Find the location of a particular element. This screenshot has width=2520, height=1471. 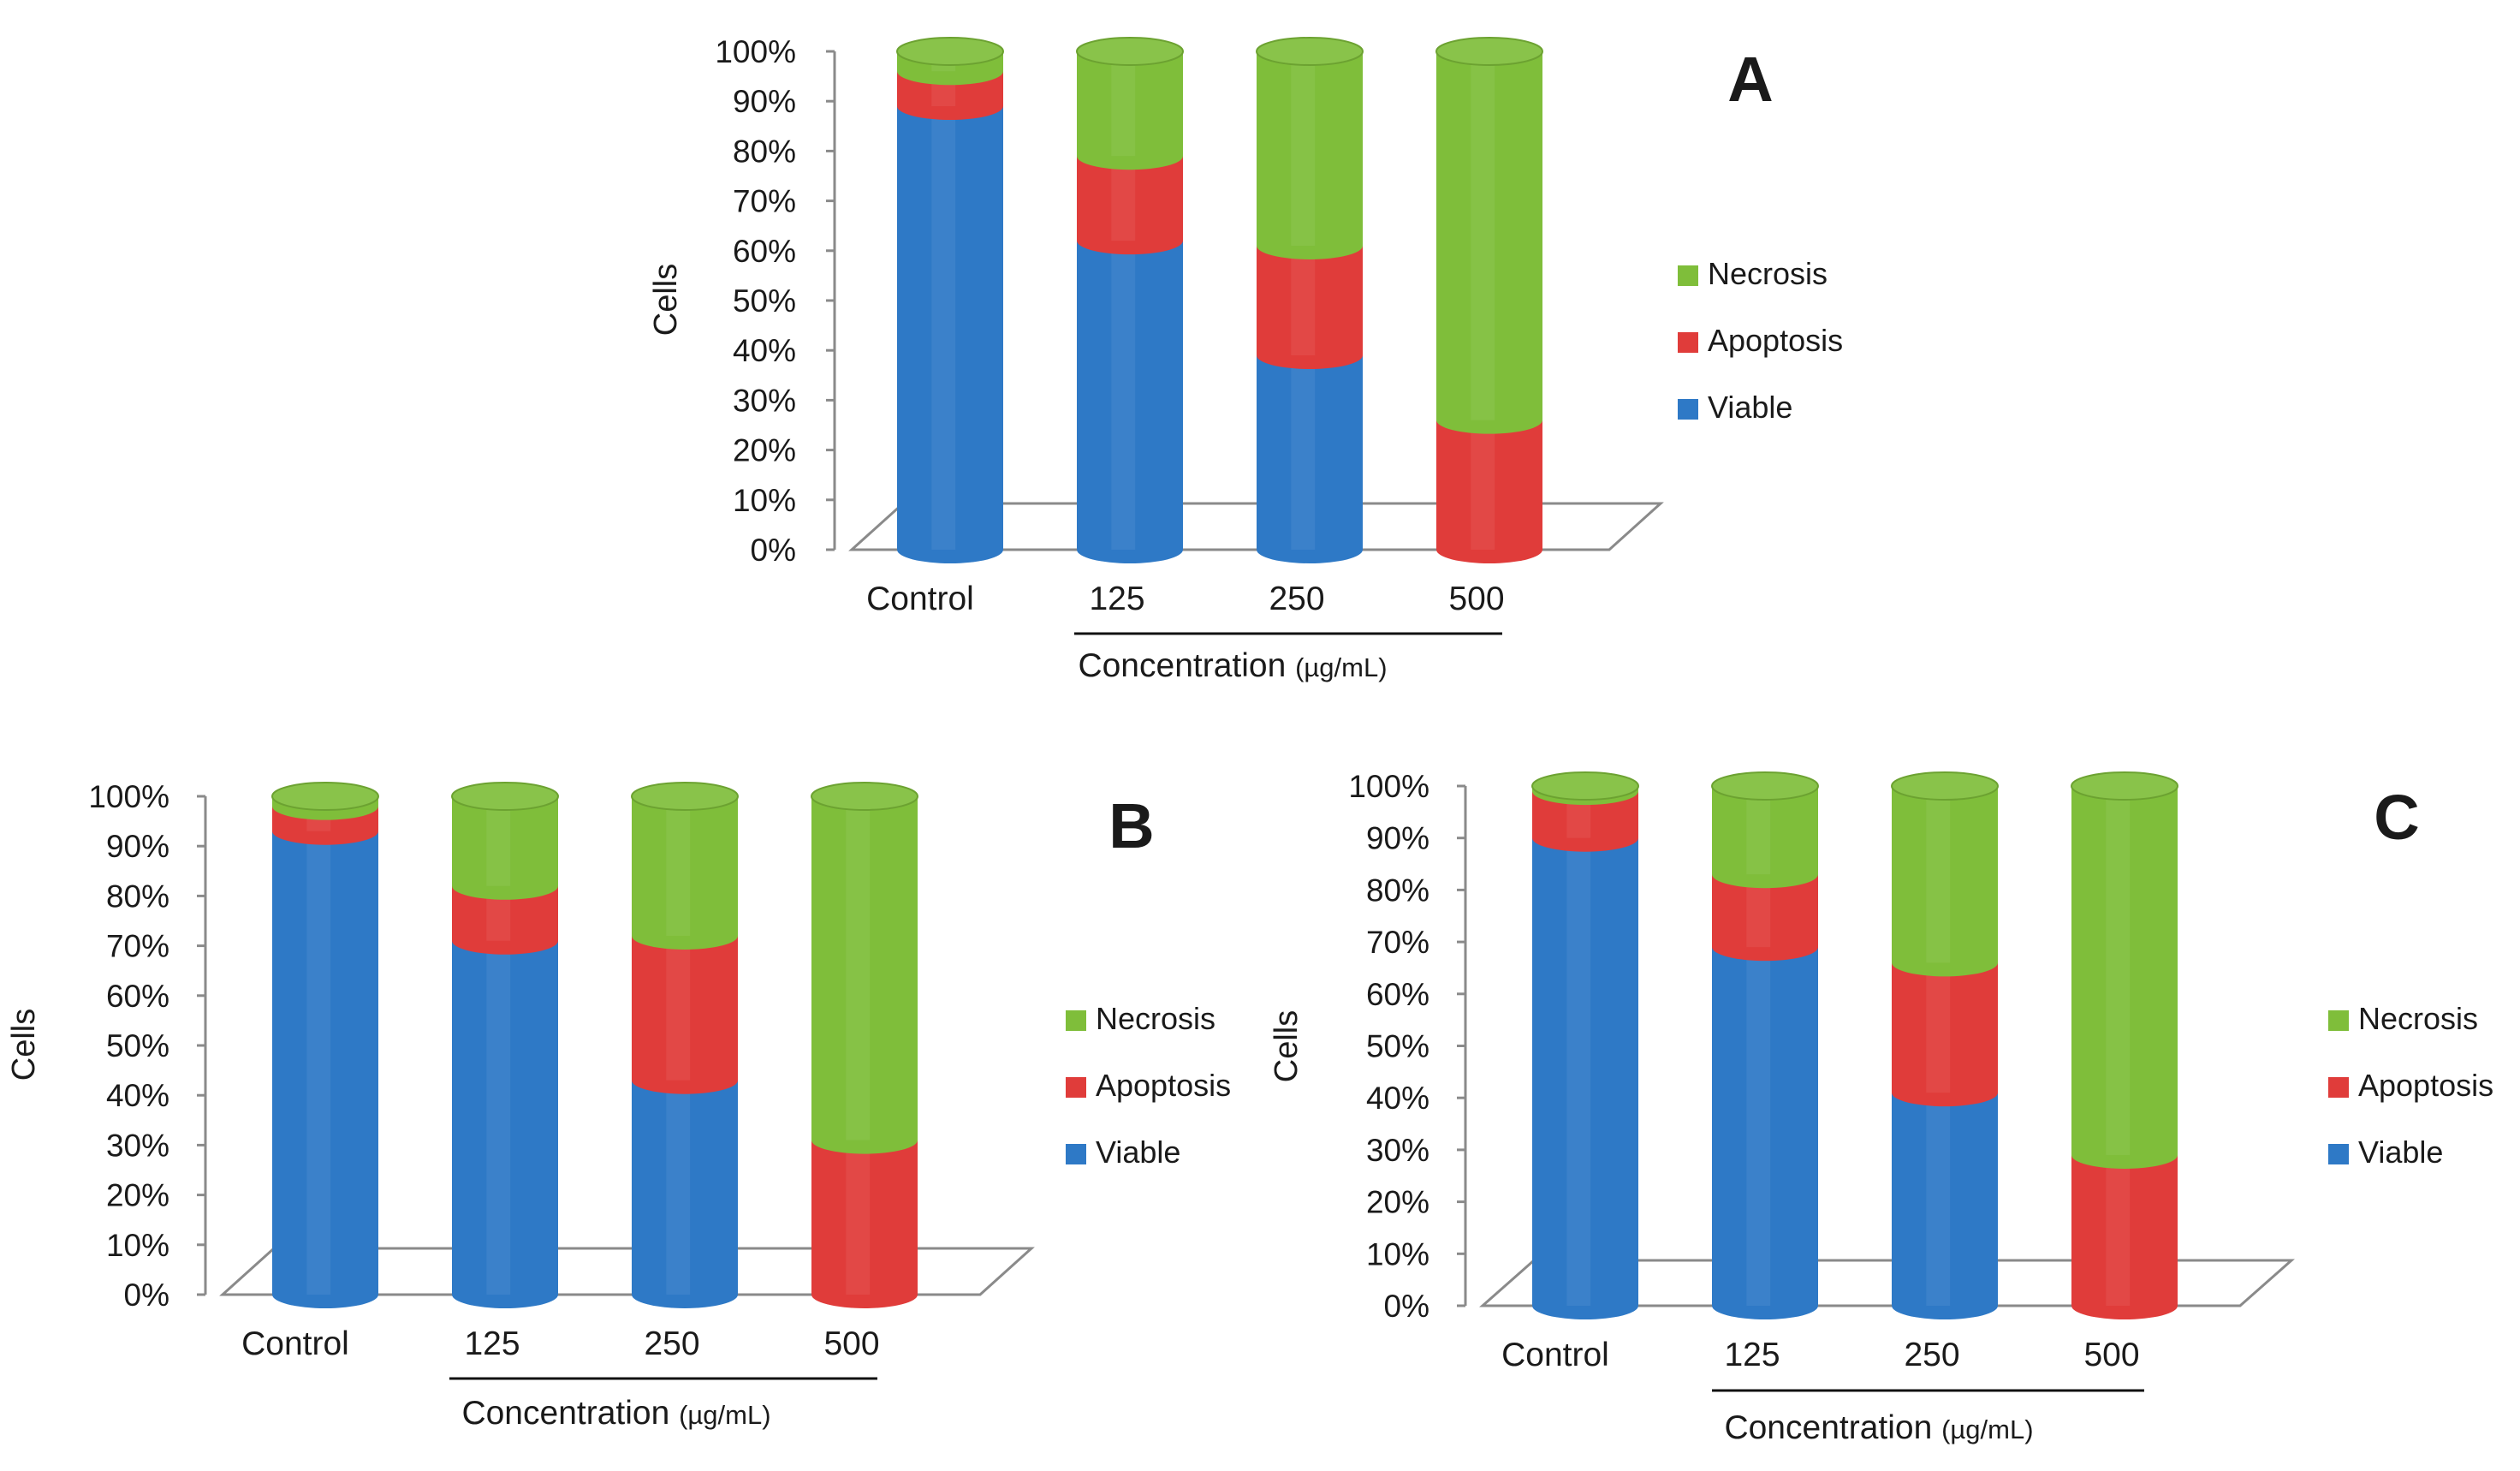

panel-label: A is located at coordinates (1750, 79).